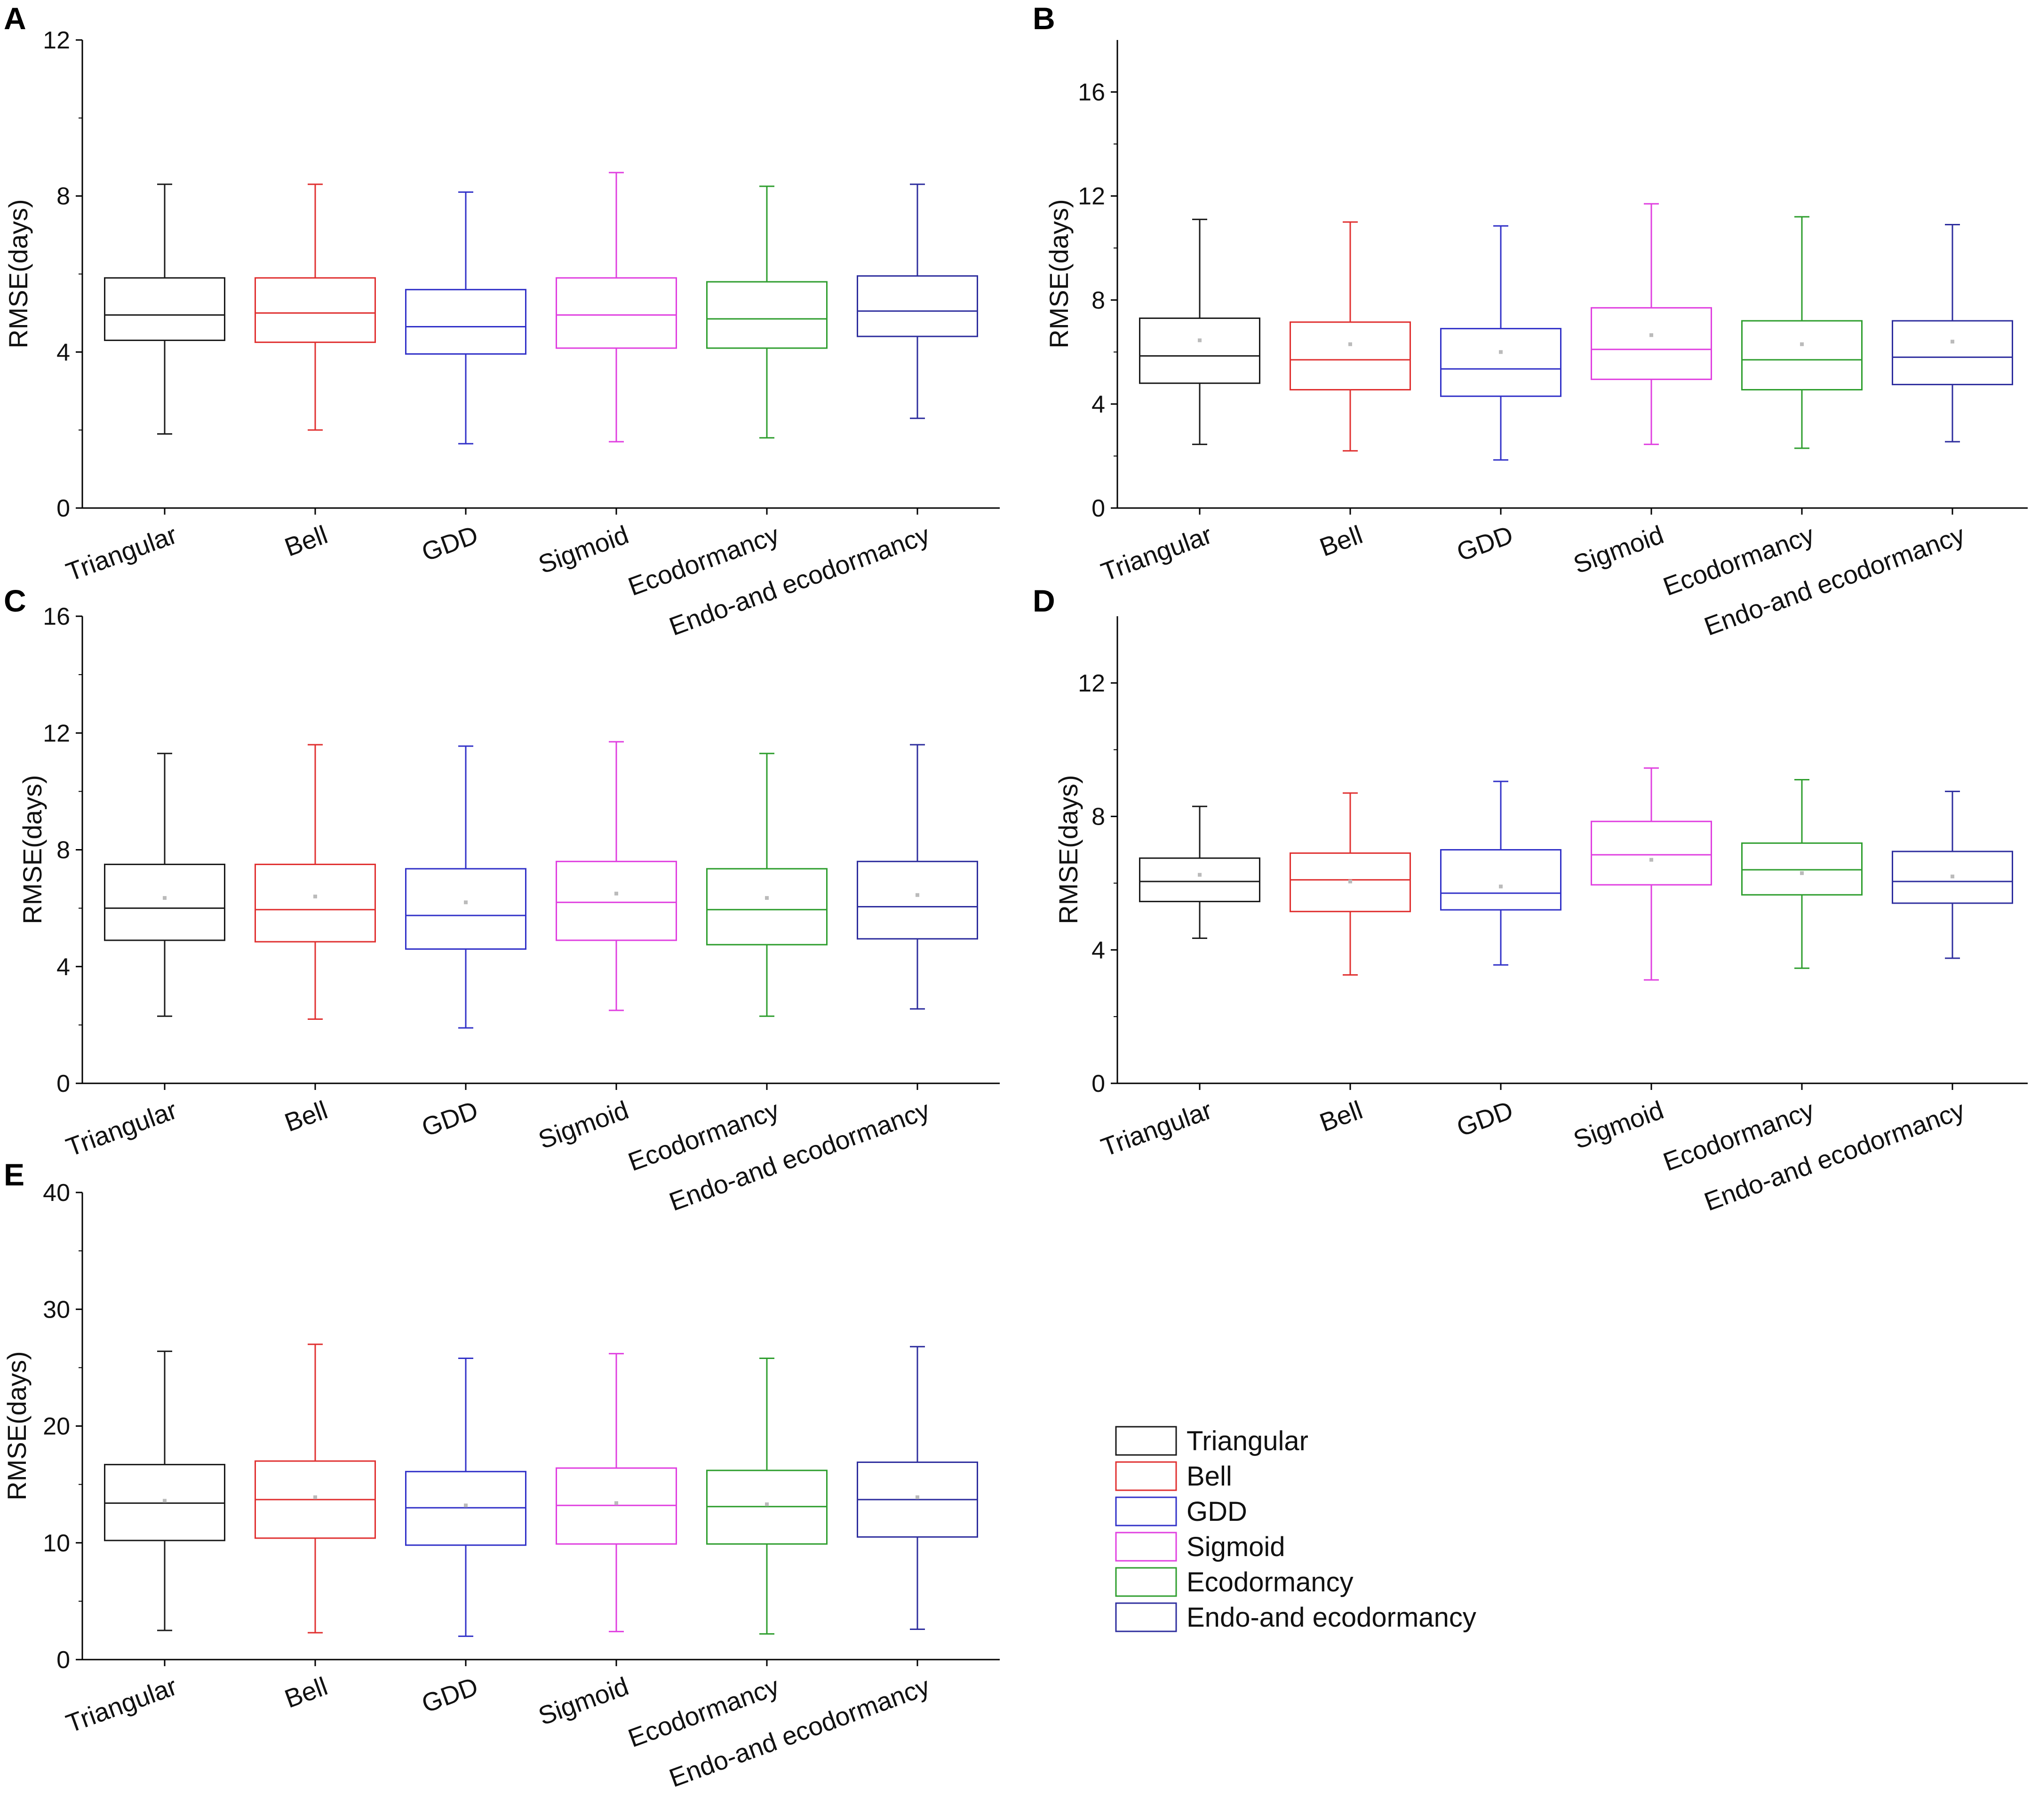 This screenshot has width=2031, height=1820. I want to click on legend-item: Triangular, so click(1211, 1441).